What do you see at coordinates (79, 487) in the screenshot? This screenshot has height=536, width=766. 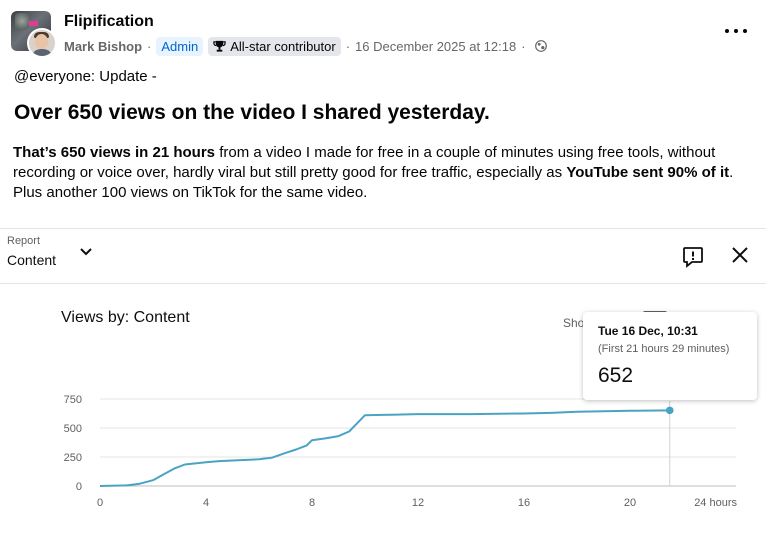 I see `y-tick-label: 0` at bounding box center [79, 487].